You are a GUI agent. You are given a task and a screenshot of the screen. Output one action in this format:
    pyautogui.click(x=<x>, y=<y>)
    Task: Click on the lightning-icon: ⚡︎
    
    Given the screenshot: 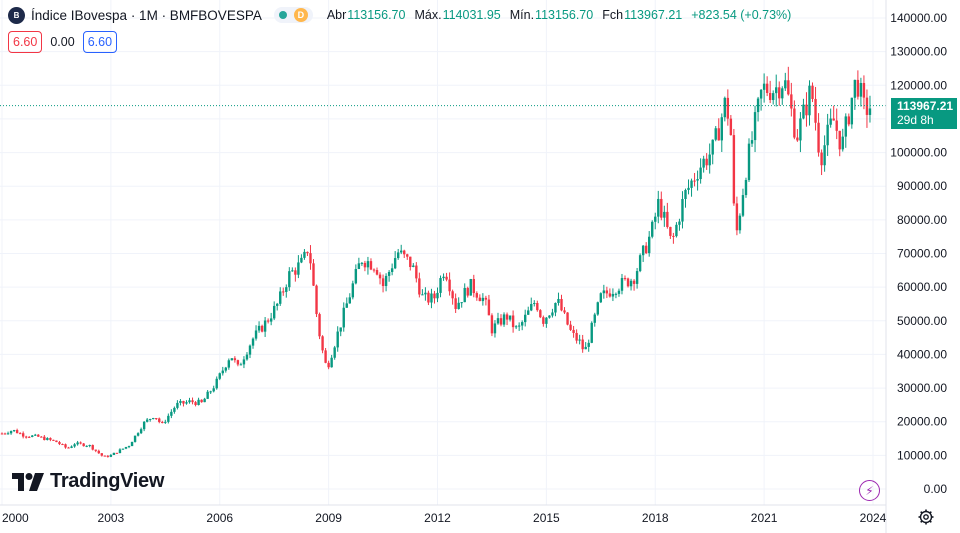 What is the action you would take?
    pyautogui.click(x=869, y=490)
    